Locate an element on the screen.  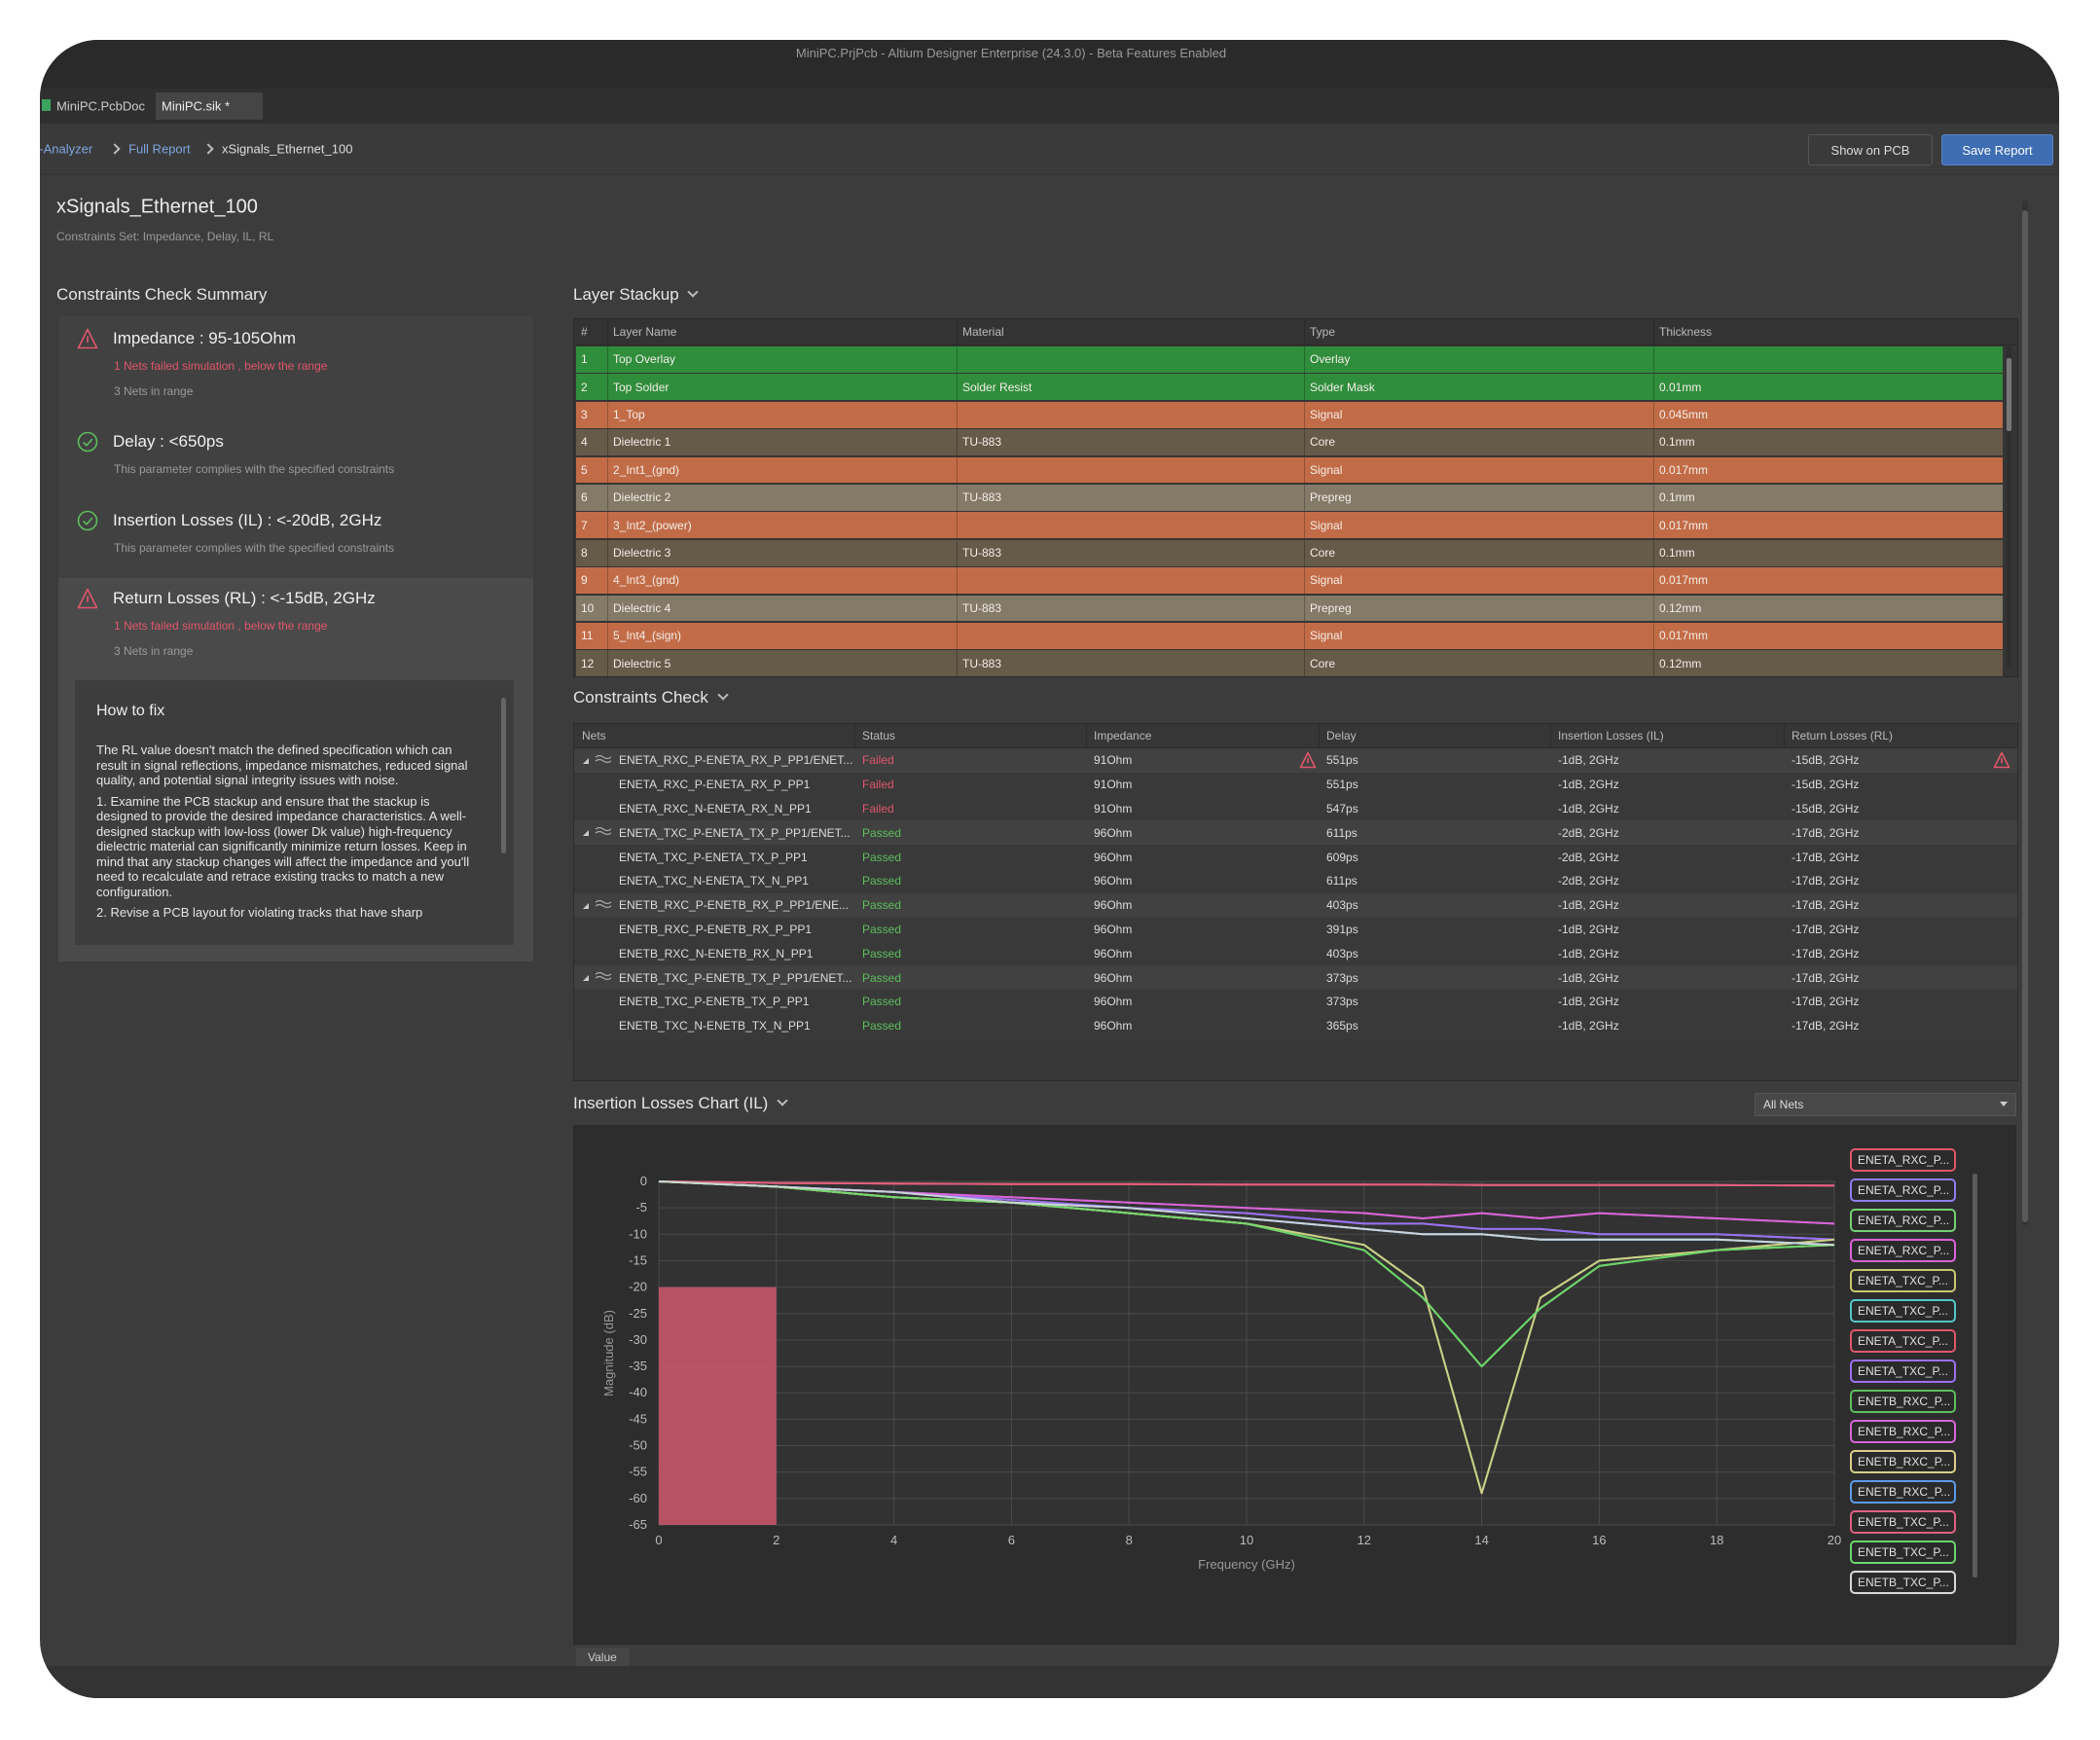
chevron is located at coordinates (783, 1101).